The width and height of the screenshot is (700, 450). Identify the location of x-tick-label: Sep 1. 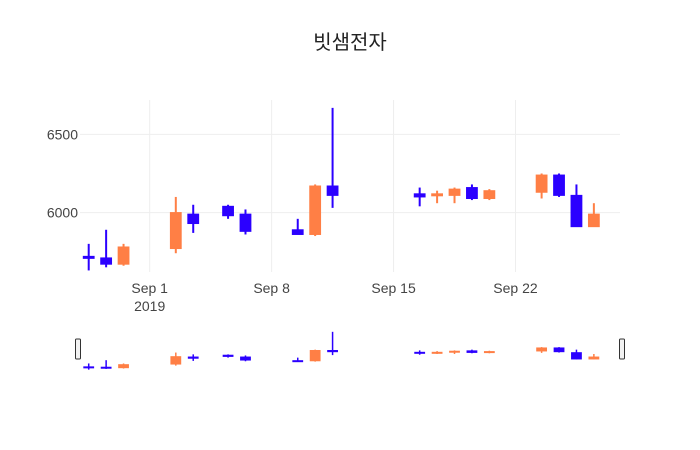
(149, 288).